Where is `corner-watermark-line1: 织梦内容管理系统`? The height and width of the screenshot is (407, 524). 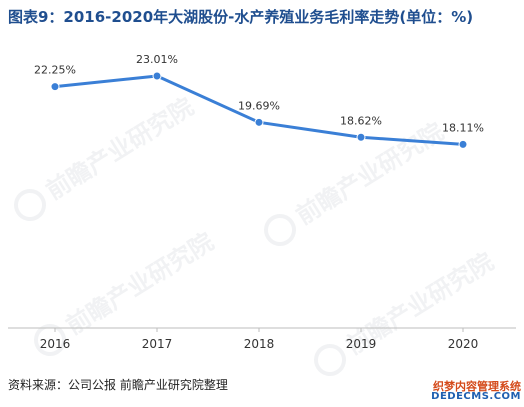 corner-watermark-line1: 织梦内容管理系统 is located at coordinates (477, 386).